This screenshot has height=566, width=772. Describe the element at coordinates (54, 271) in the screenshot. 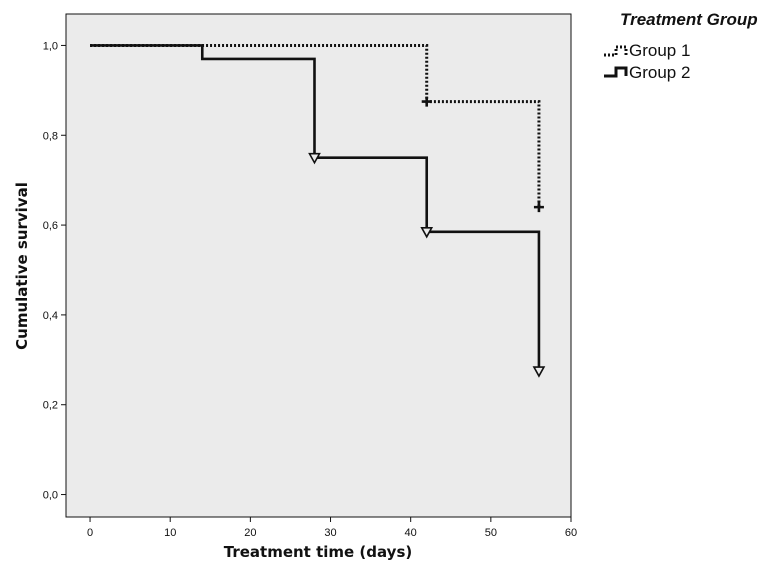

I see `y-axis: 0,0 0,2 0,4 0,6 0,8 1,0` at that location.